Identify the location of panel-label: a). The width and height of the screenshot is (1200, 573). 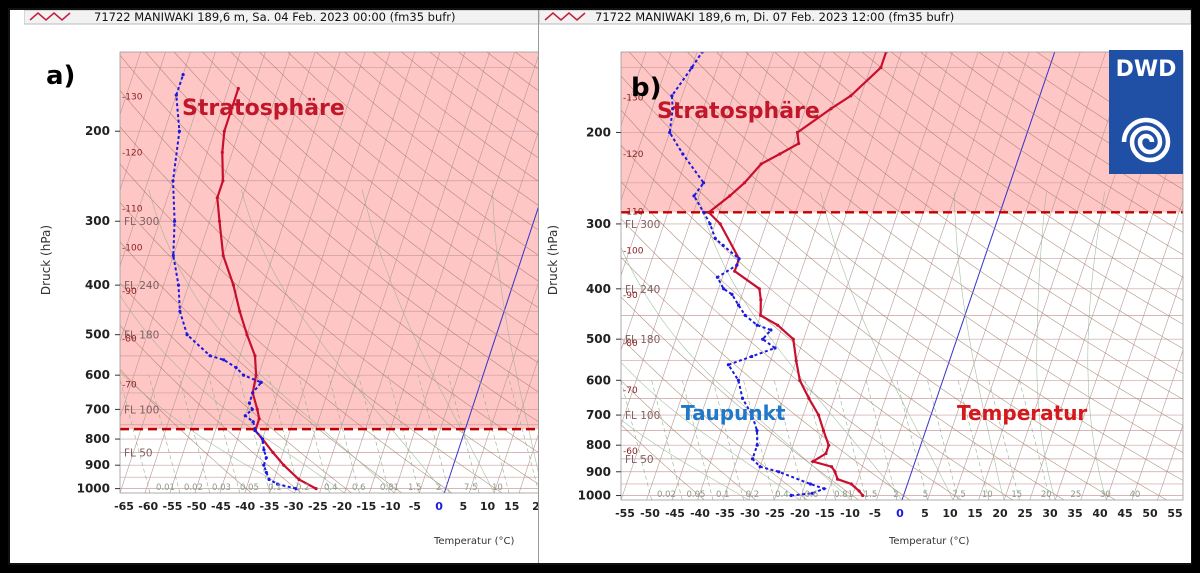
(60, 76).